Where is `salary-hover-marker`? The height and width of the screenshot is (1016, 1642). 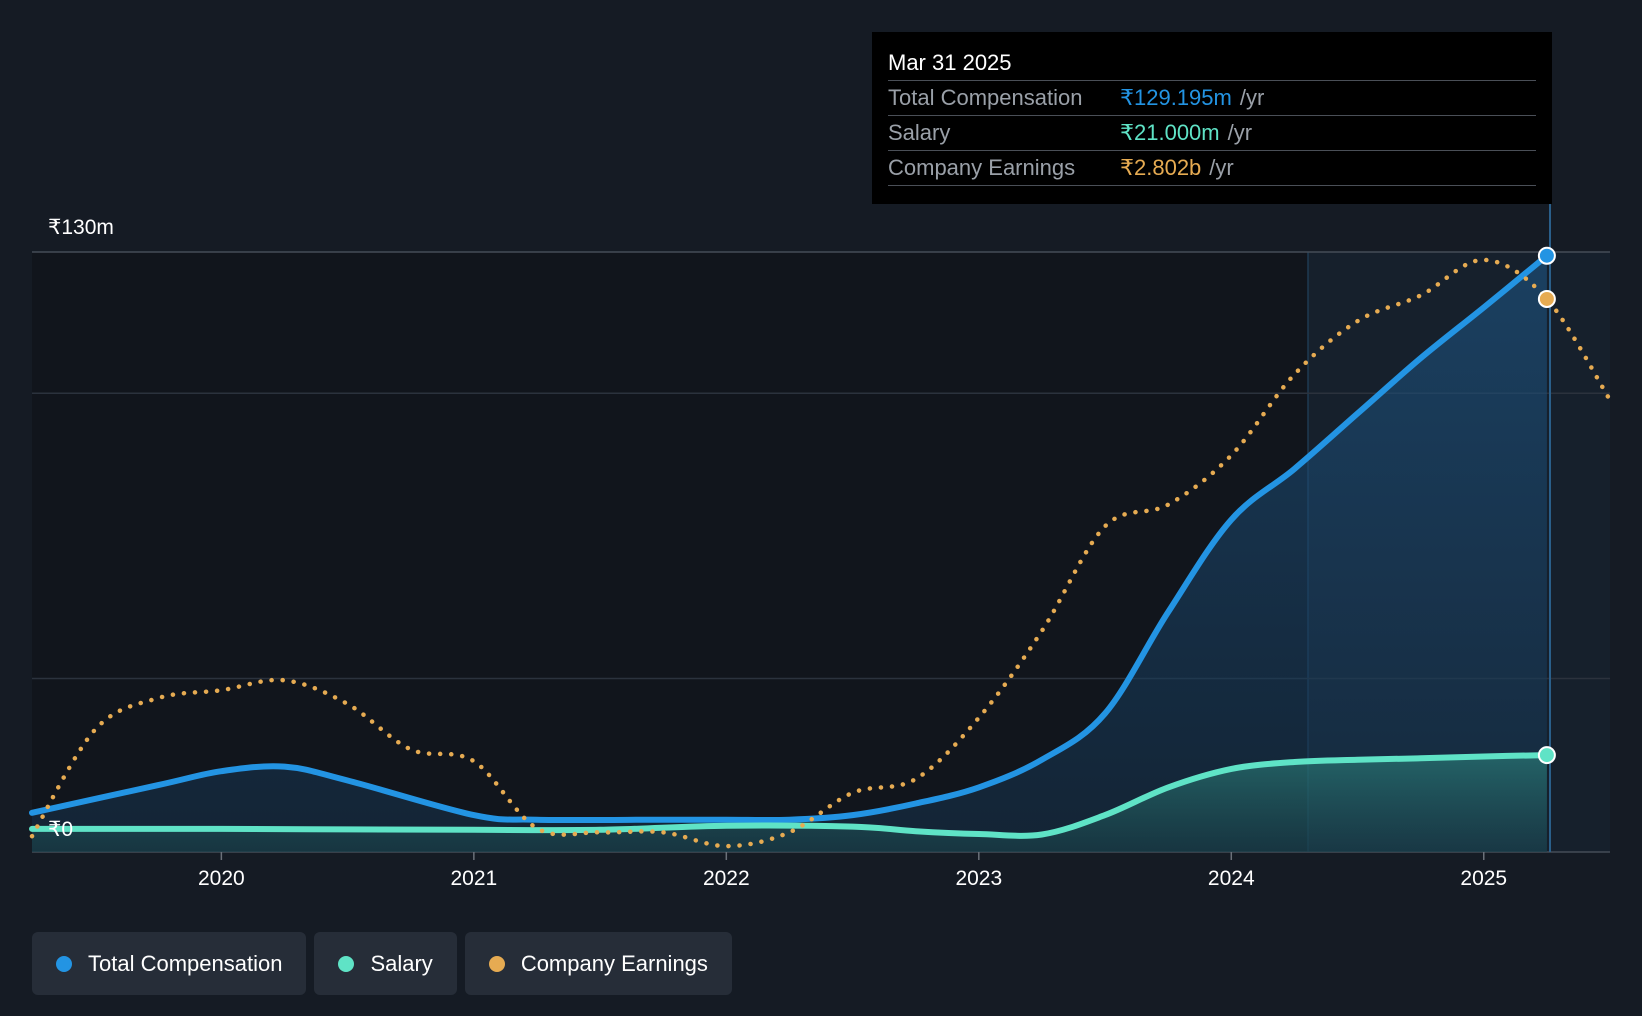
salary-hover-marker is located at coordinates (1546, 755).